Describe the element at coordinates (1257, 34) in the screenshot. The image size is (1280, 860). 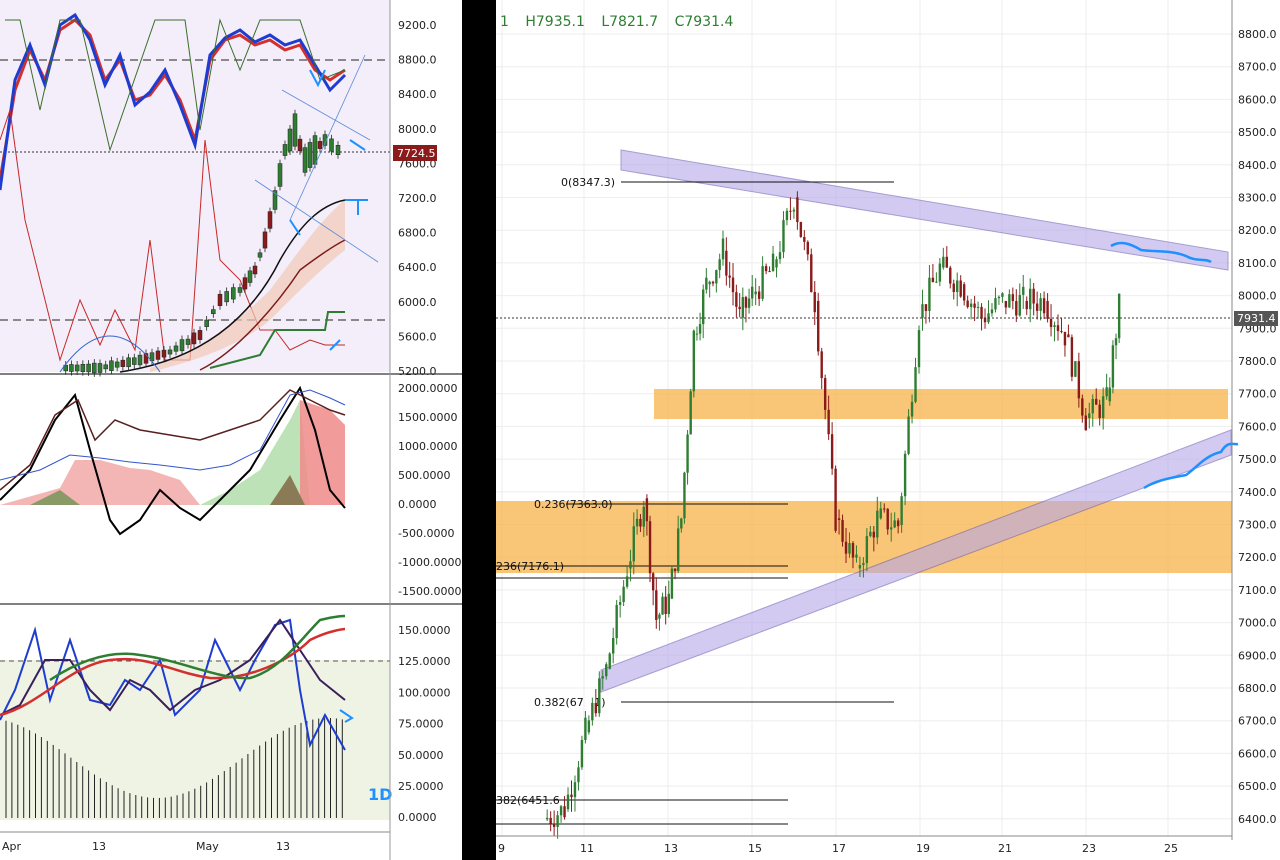
I see `right-price-axis-tick: 8800.0` at that location.